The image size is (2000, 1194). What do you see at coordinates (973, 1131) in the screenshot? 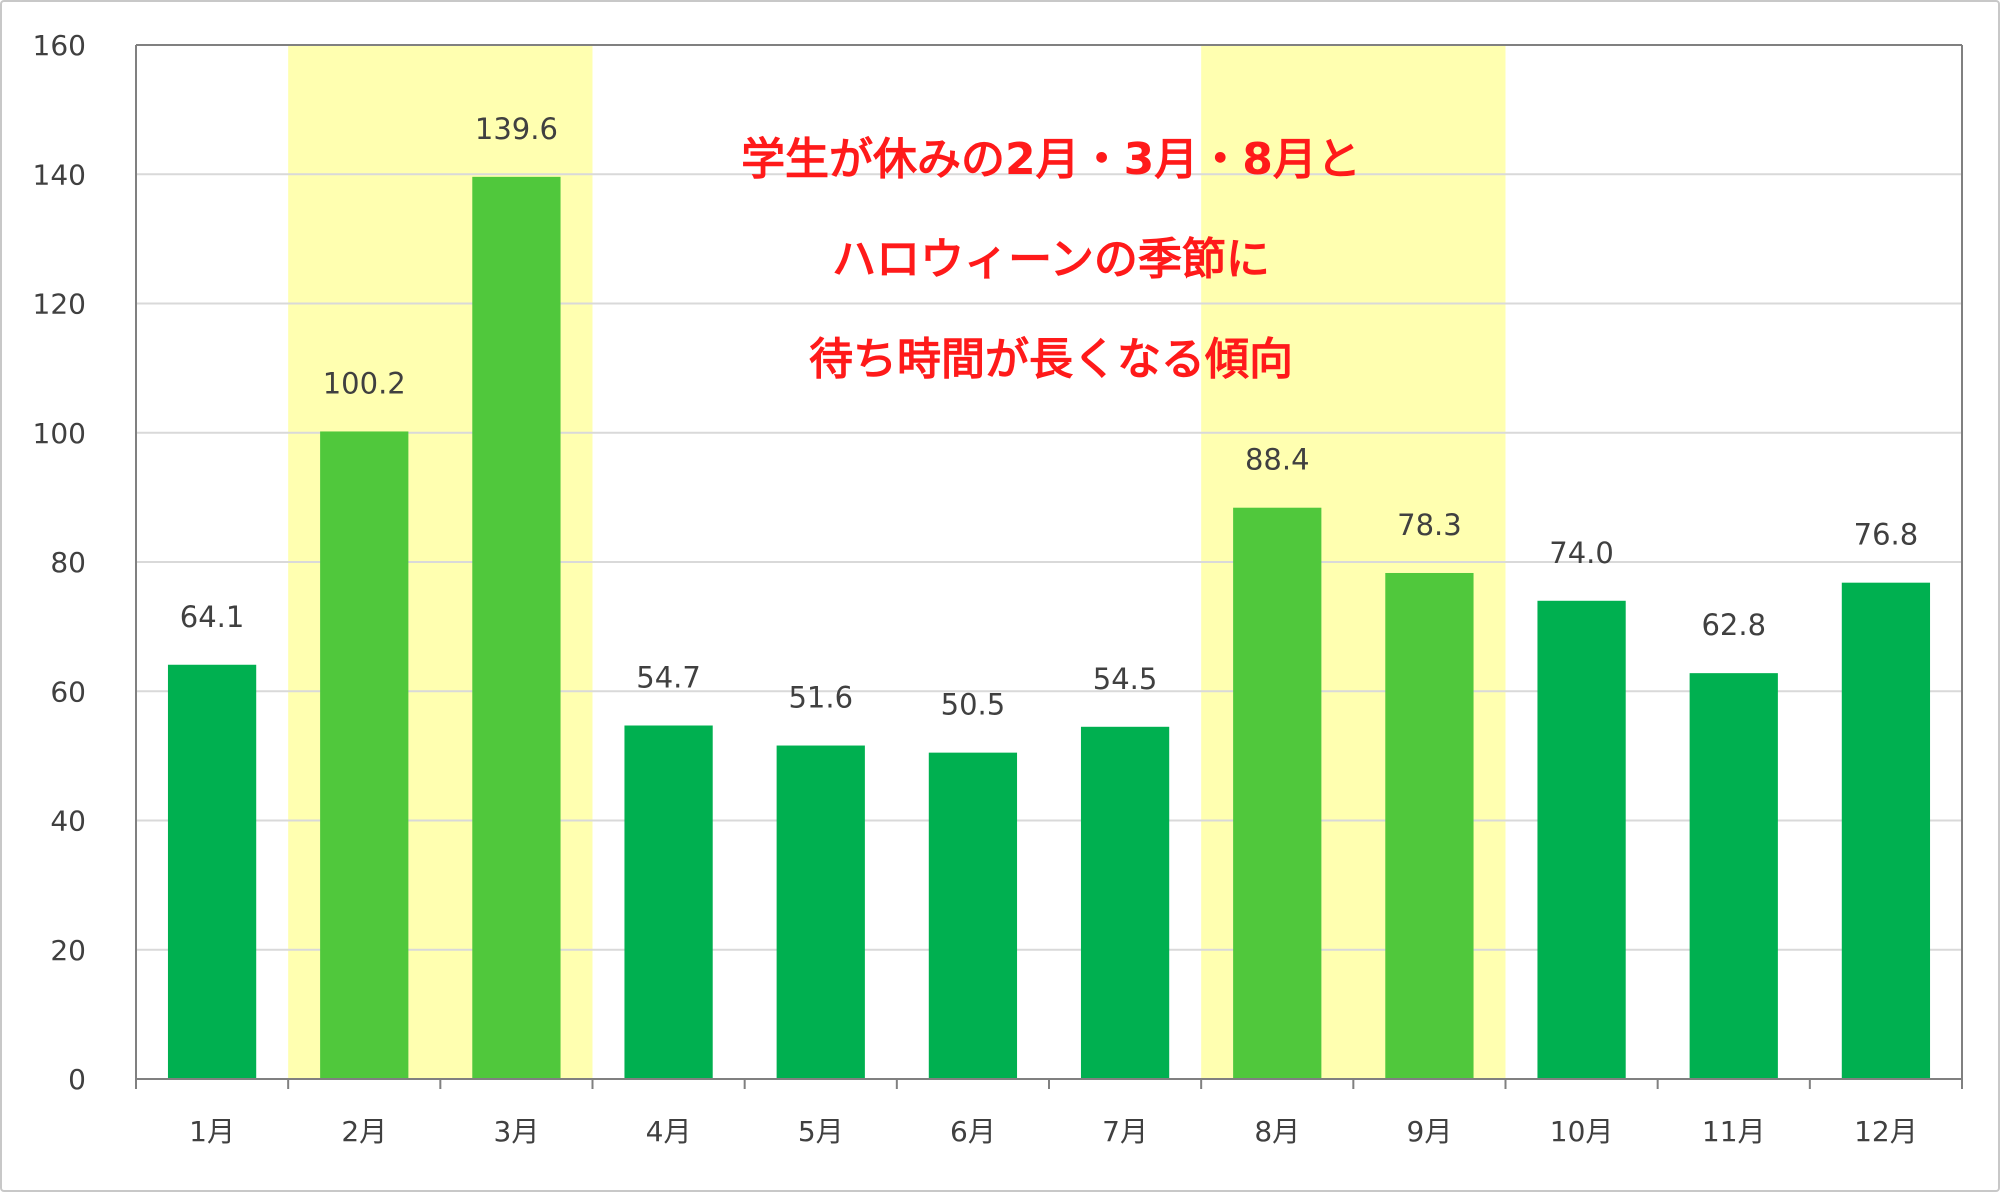
I see `x-tick-label: 6月` at bounding box center [973, 1131].